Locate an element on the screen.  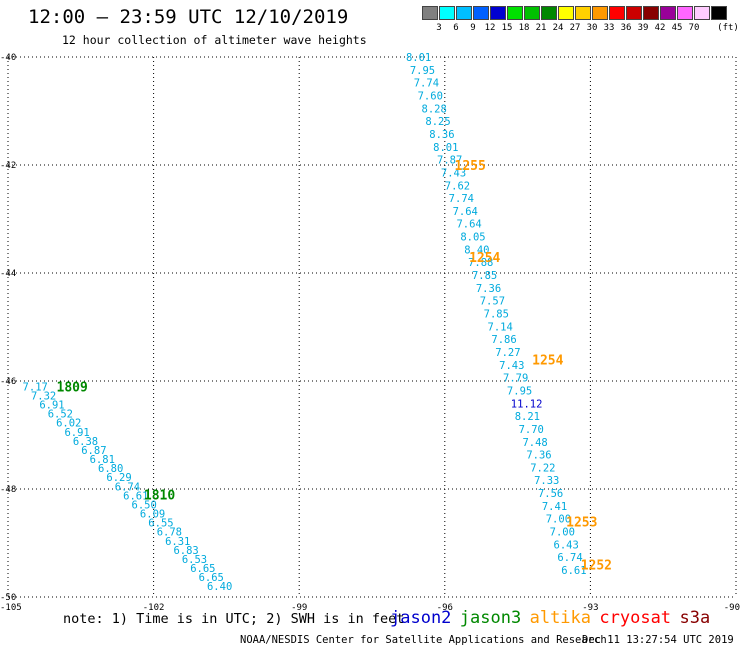
pass-time-label: 1809 is located at coordinates (72, 387).